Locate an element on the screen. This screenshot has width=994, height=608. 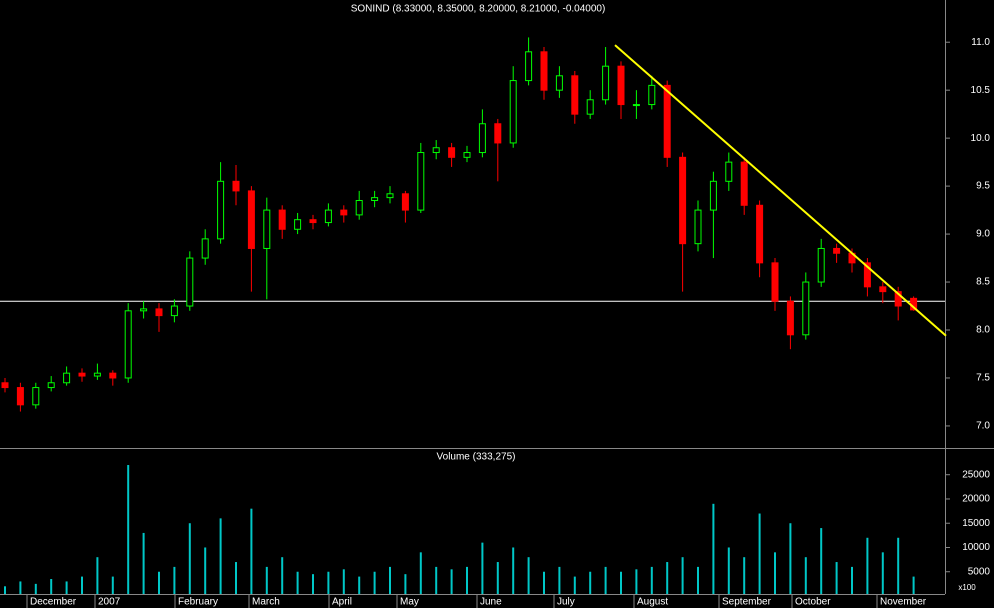
x-tick-label: June is located at coordinates (491, 602).